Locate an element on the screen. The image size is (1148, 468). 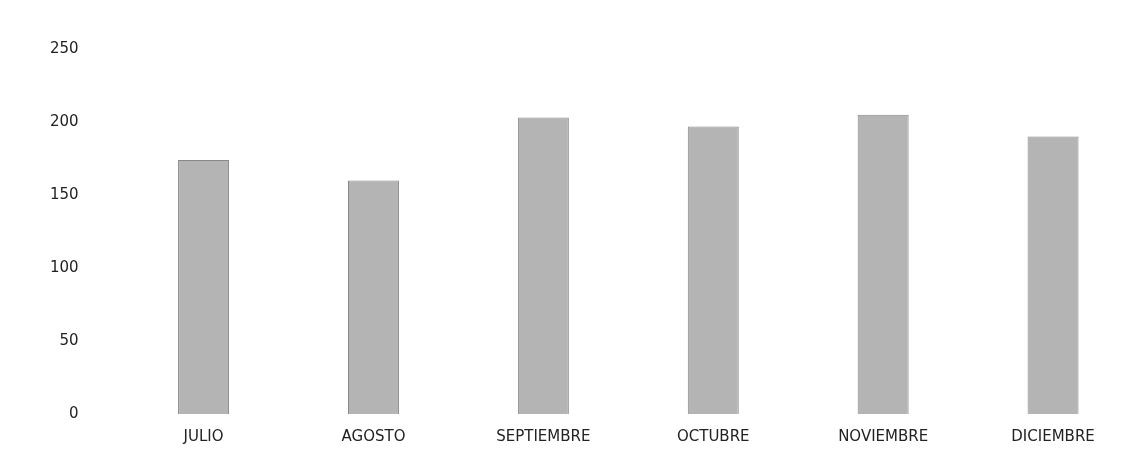
y-tick-label: 250 is located at coordinates (64, 47).